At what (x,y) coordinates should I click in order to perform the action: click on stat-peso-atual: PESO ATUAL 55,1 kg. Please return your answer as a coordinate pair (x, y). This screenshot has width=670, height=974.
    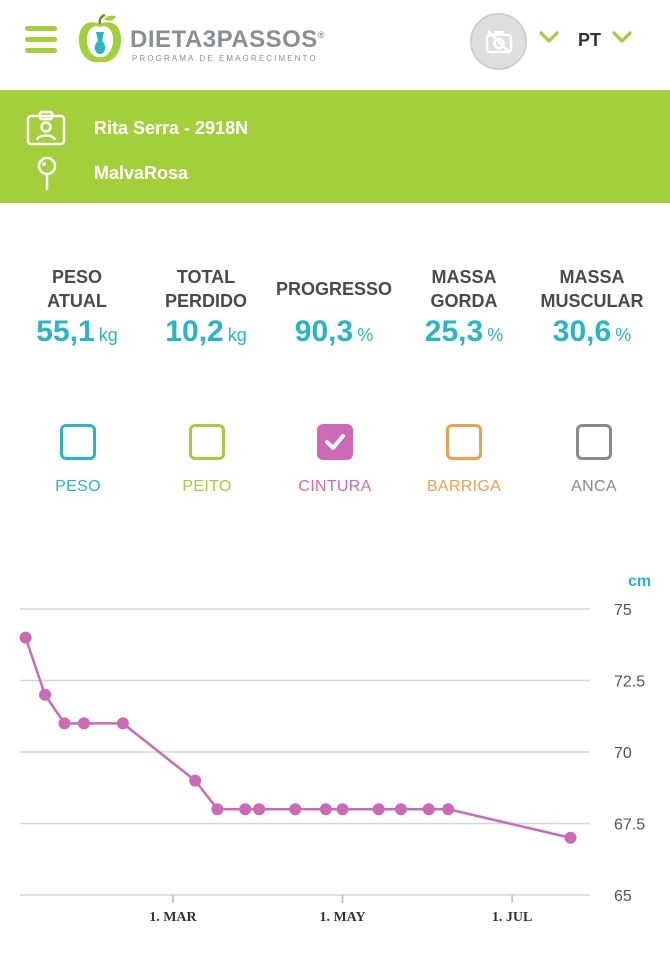
    Looking at the image, I should click on (77, 307).